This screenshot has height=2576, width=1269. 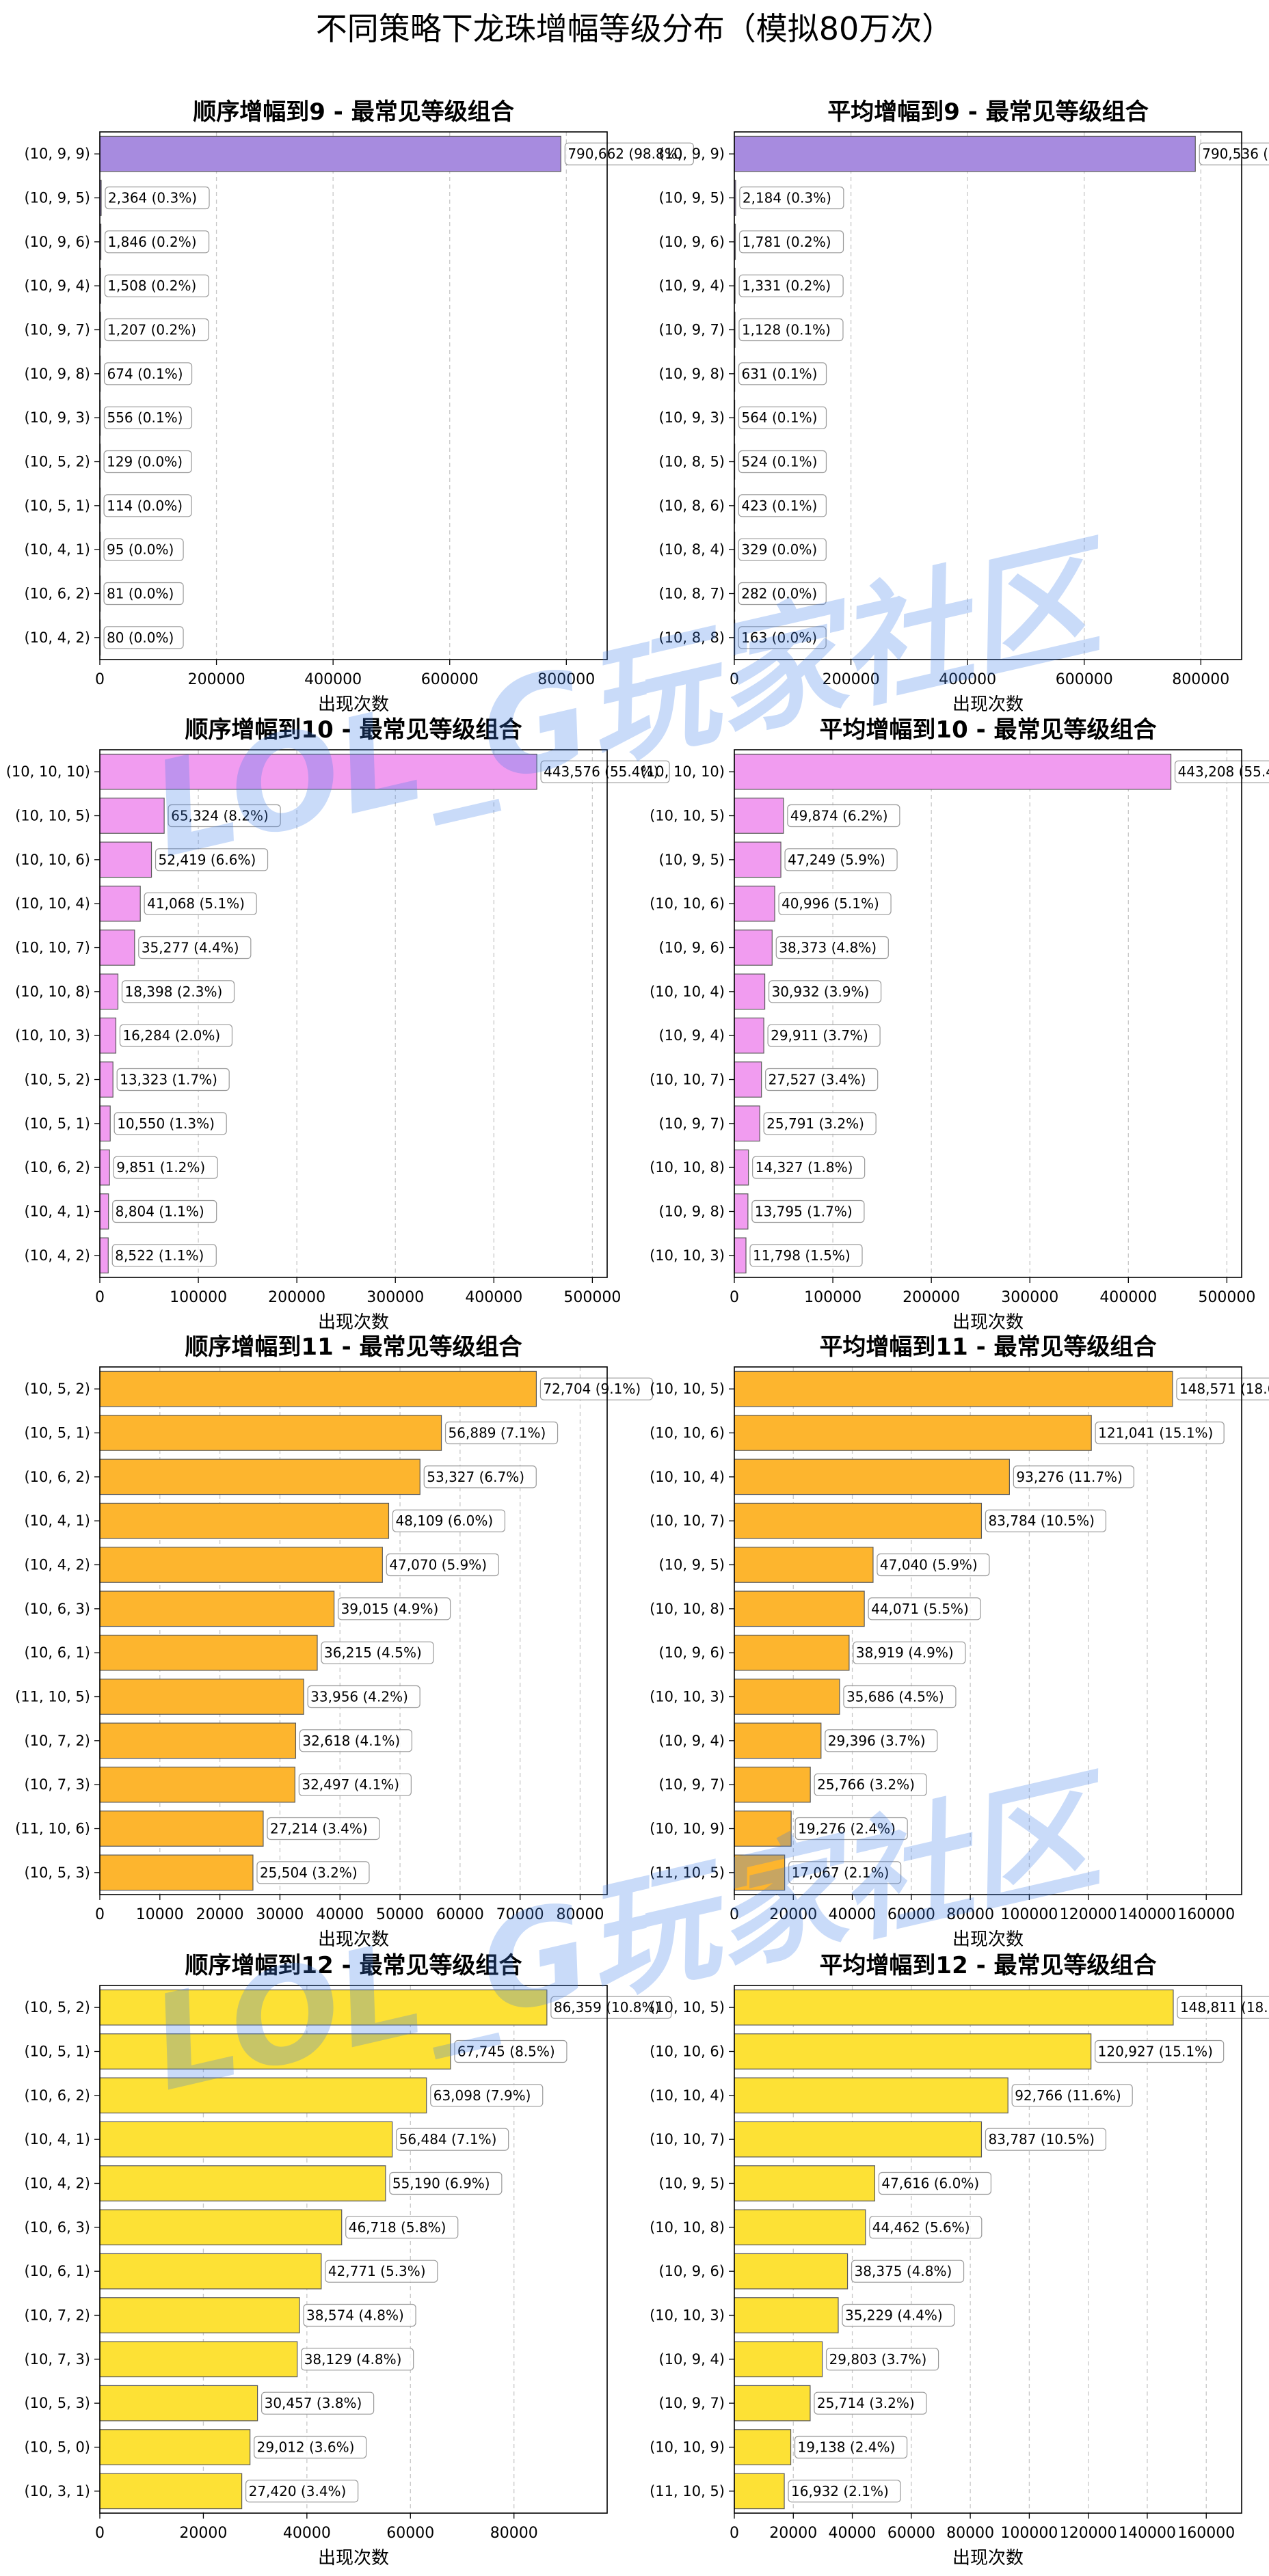 I want to click on value-label: 148,571 (18.6%), so click(x=1224, y=1389).